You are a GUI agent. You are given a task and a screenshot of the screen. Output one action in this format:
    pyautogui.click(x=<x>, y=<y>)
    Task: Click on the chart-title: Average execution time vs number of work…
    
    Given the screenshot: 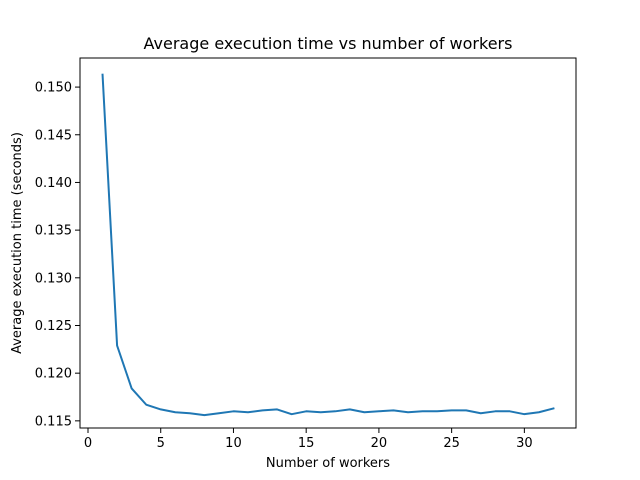 What is the action you would take?
    pyautogui.click(x=328, y=43)
    